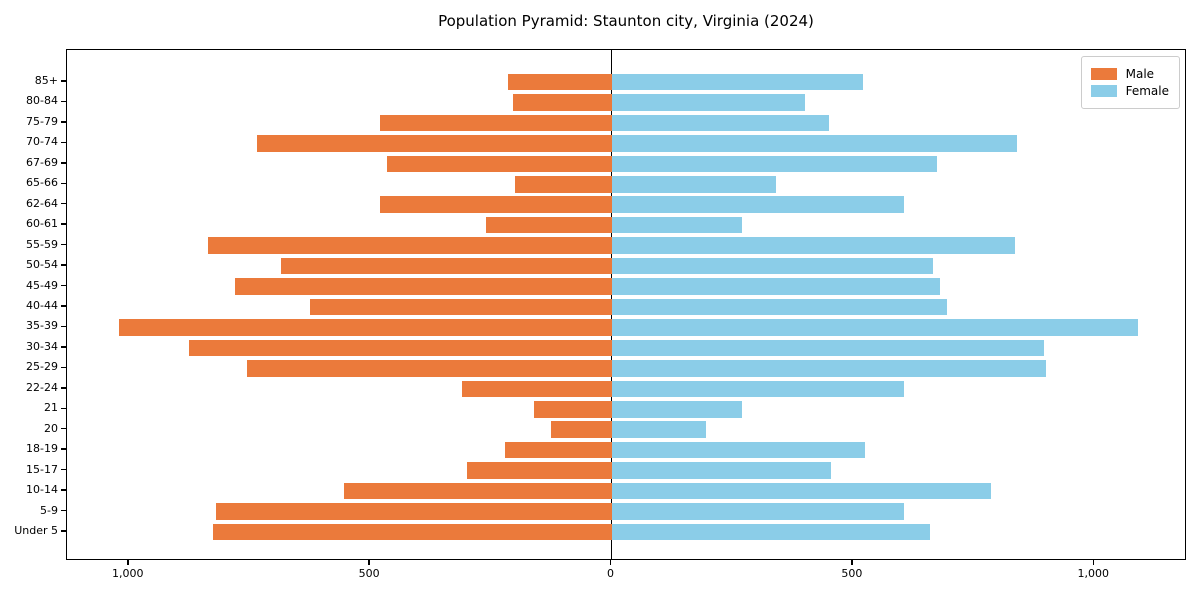 The width and height of the screenshot is (1200, 600). Describe the element at coordinates (42, 326) in the screenshot. I see `y-tick-label: 35-39` at that location.